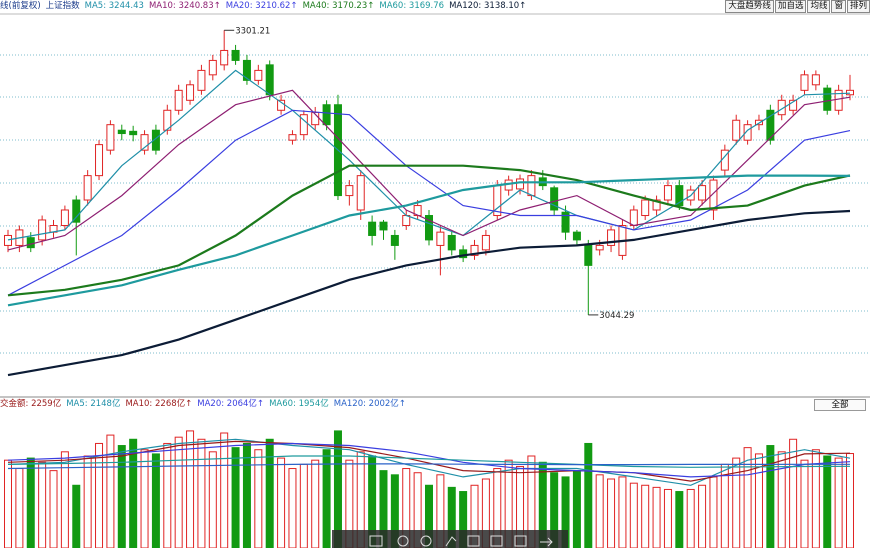  What do you see at coordinates (838, 6) in the screenshot?
I see `toolbar-button: 窗` at bounding box center [838, 6].